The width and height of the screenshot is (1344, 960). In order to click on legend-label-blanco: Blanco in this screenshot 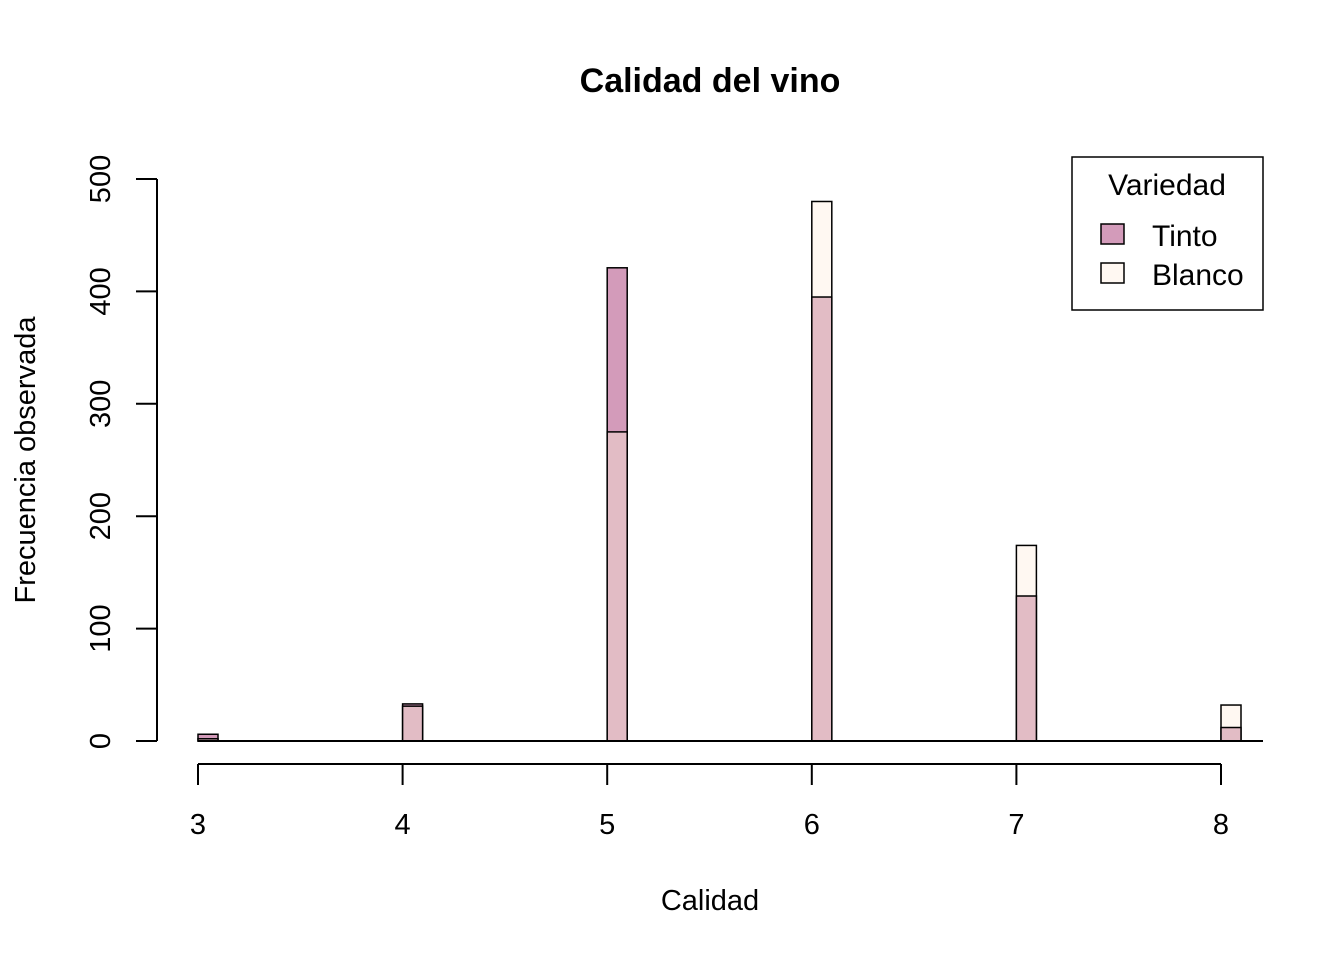, I will do `click(1198, 275)`.